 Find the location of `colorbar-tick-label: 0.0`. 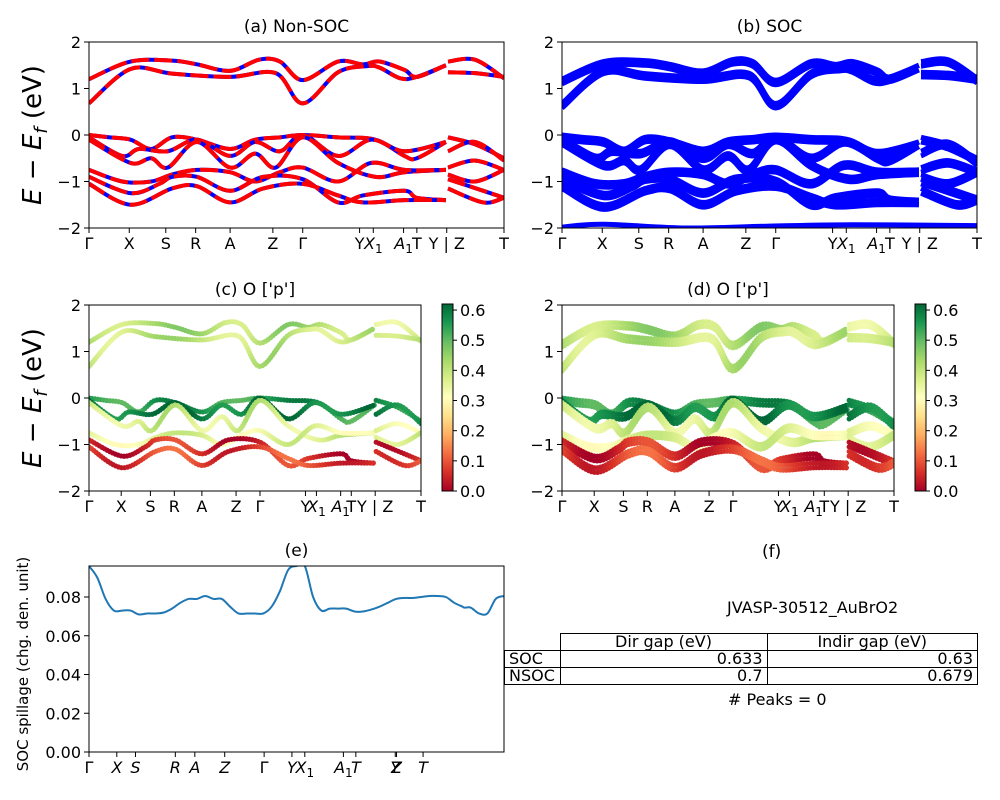

colorbar-tick-label: 0.0 is located at coordinates (945, 491).